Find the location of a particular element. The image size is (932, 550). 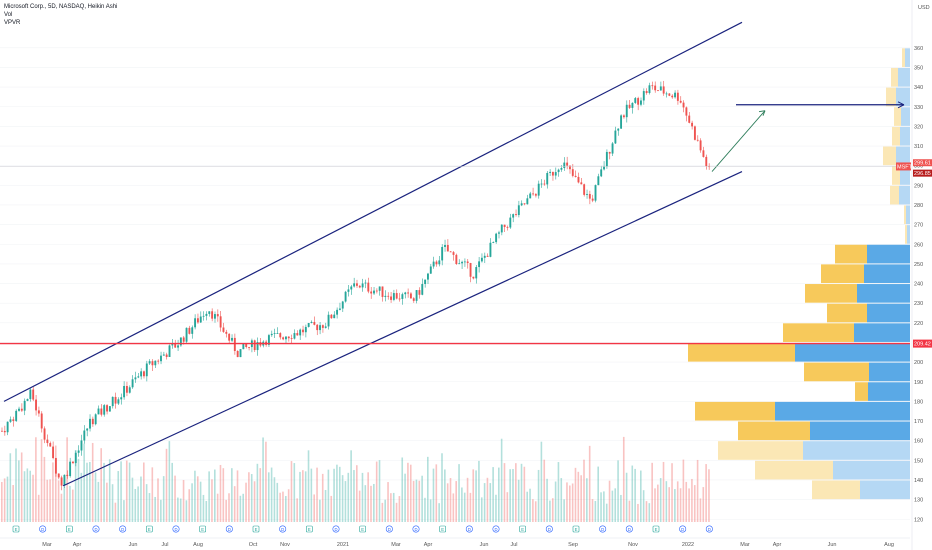

time-tick-label: Apr is located at coordinates (77, 545).